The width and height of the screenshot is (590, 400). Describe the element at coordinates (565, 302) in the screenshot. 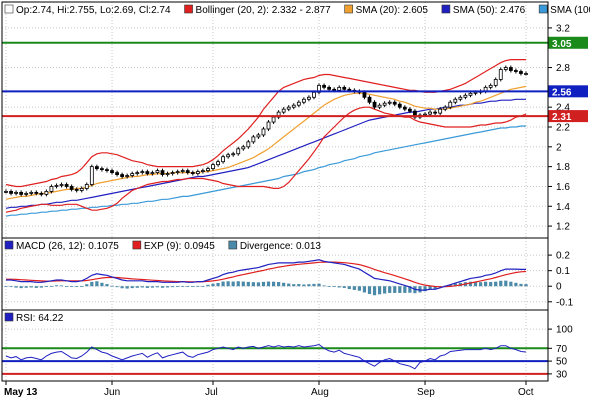

I see `y-tick-label: -0.1` at that location.